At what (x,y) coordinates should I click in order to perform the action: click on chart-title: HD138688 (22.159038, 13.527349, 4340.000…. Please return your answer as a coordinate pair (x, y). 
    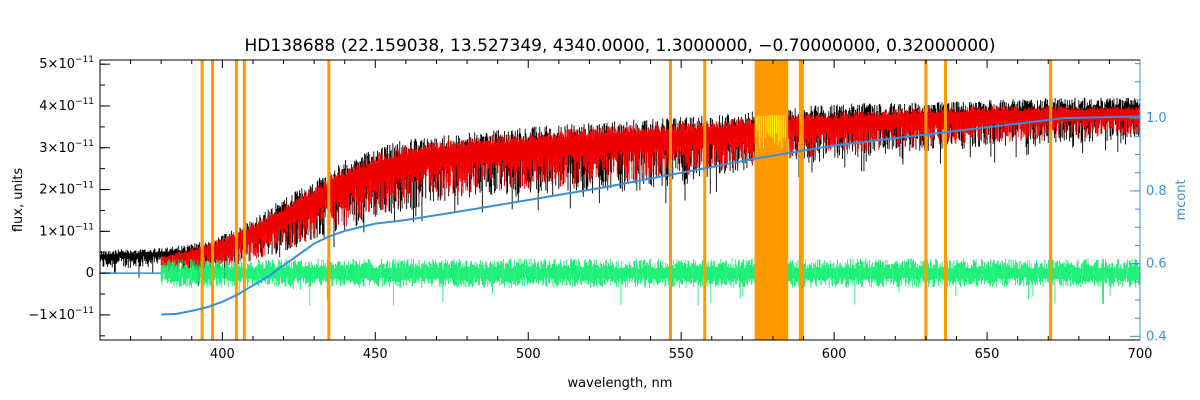
    Looking at the image, I should click on (620, 46).